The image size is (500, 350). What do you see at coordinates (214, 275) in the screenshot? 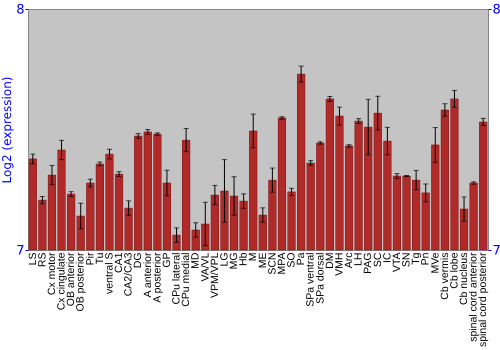
I see `x-tick-label: VPM/VPL` at bounding box center [214, 275].